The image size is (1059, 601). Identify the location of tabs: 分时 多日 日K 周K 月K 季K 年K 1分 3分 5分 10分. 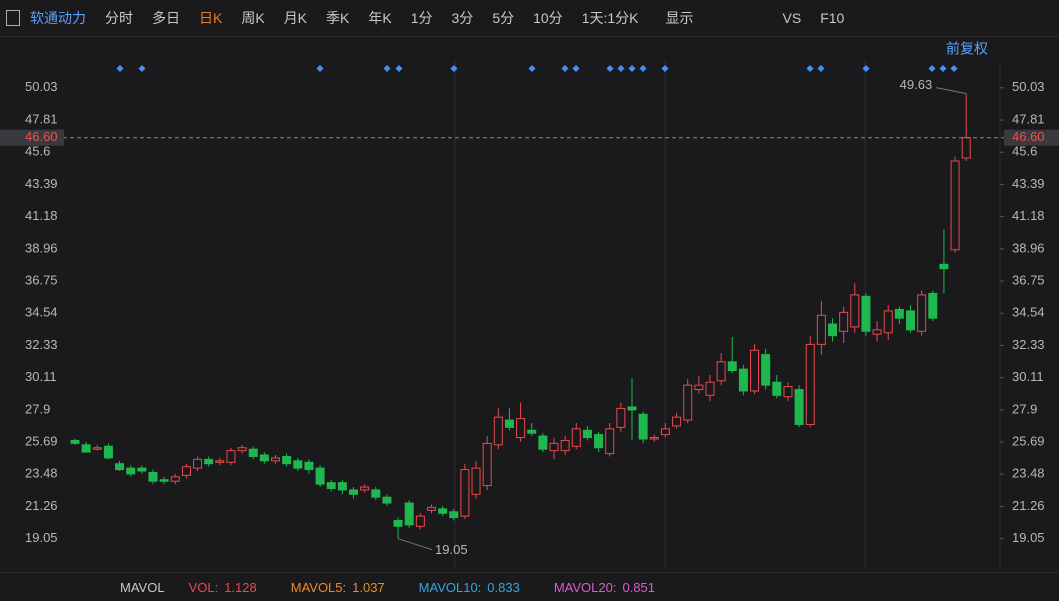
(343, 18).